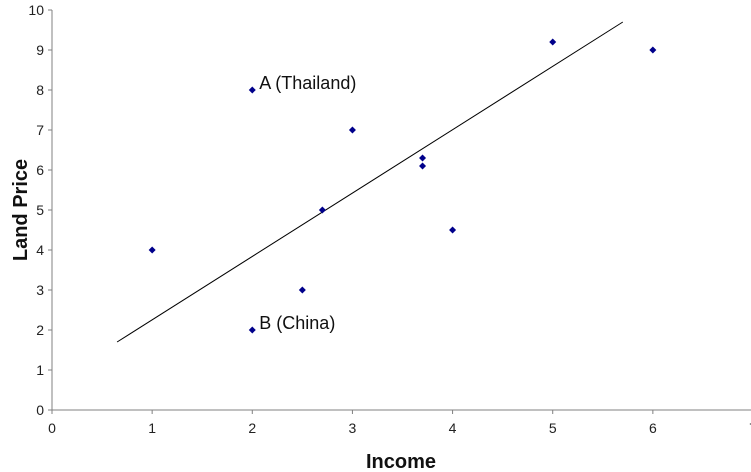 The image size is (751, 472). Describe the element at coordinates (297, 323) in the screenshot. I see `annotation-label: B (China)` at that location.